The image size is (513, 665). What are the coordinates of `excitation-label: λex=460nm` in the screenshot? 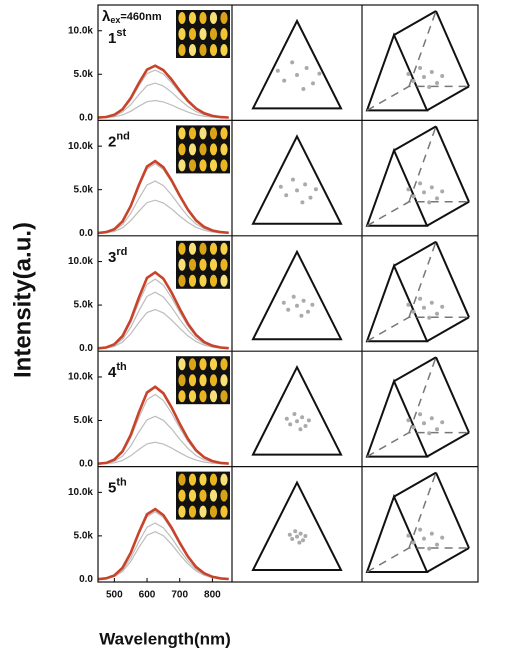 It's located at (132, 16).